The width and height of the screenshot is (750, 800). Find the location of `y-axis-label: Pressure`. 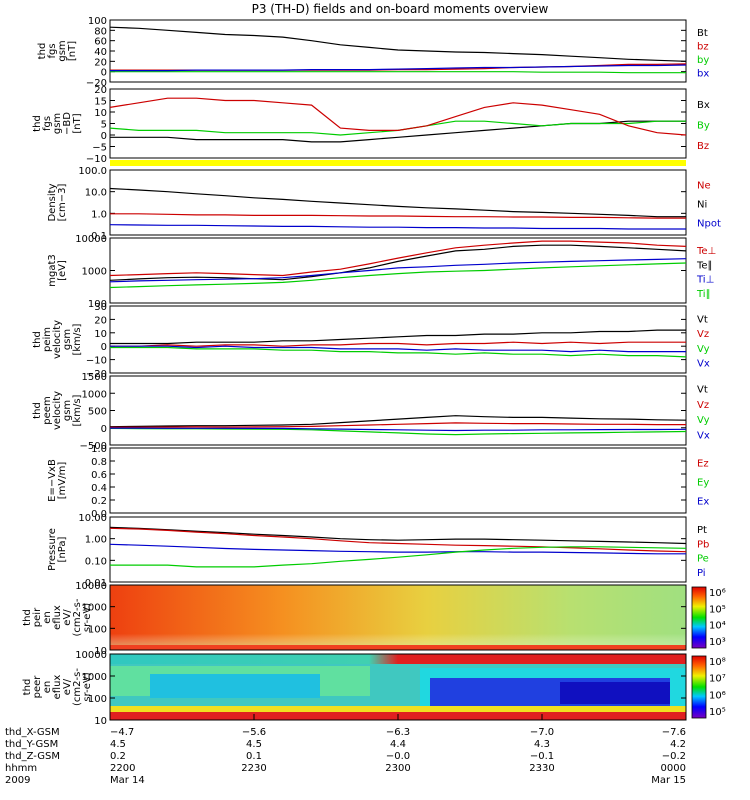

y-axis-label: Pressure is located at coordinates (52, 549).